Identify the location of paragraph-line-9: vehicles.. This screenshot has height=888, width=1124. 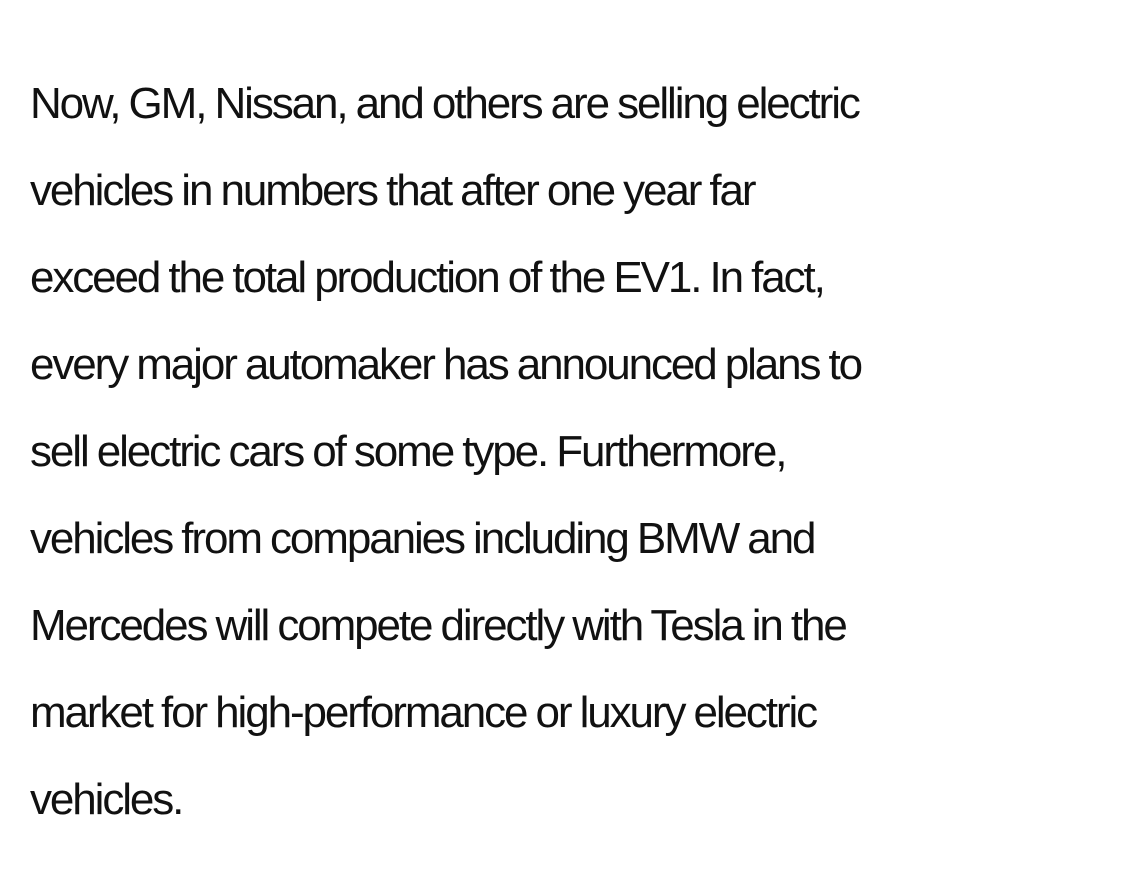
(107, 799).